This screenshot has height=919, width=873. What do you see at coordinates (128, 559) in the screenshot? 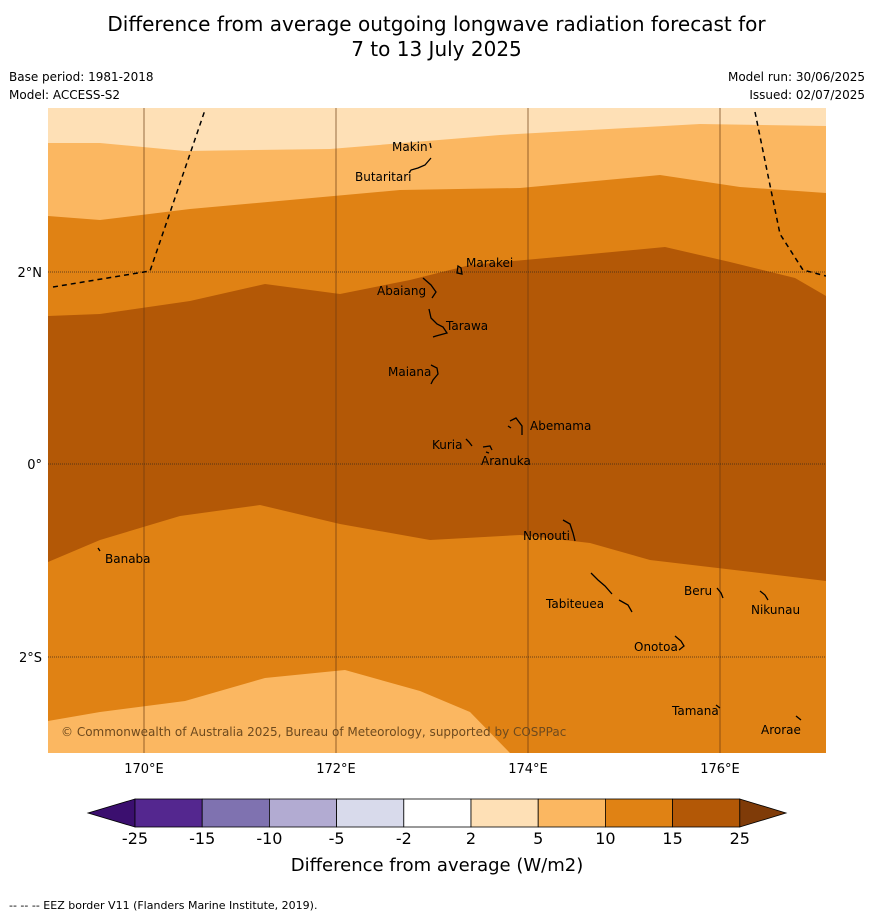
I see `place-label: Banaba` at bounding box center [128, 559].